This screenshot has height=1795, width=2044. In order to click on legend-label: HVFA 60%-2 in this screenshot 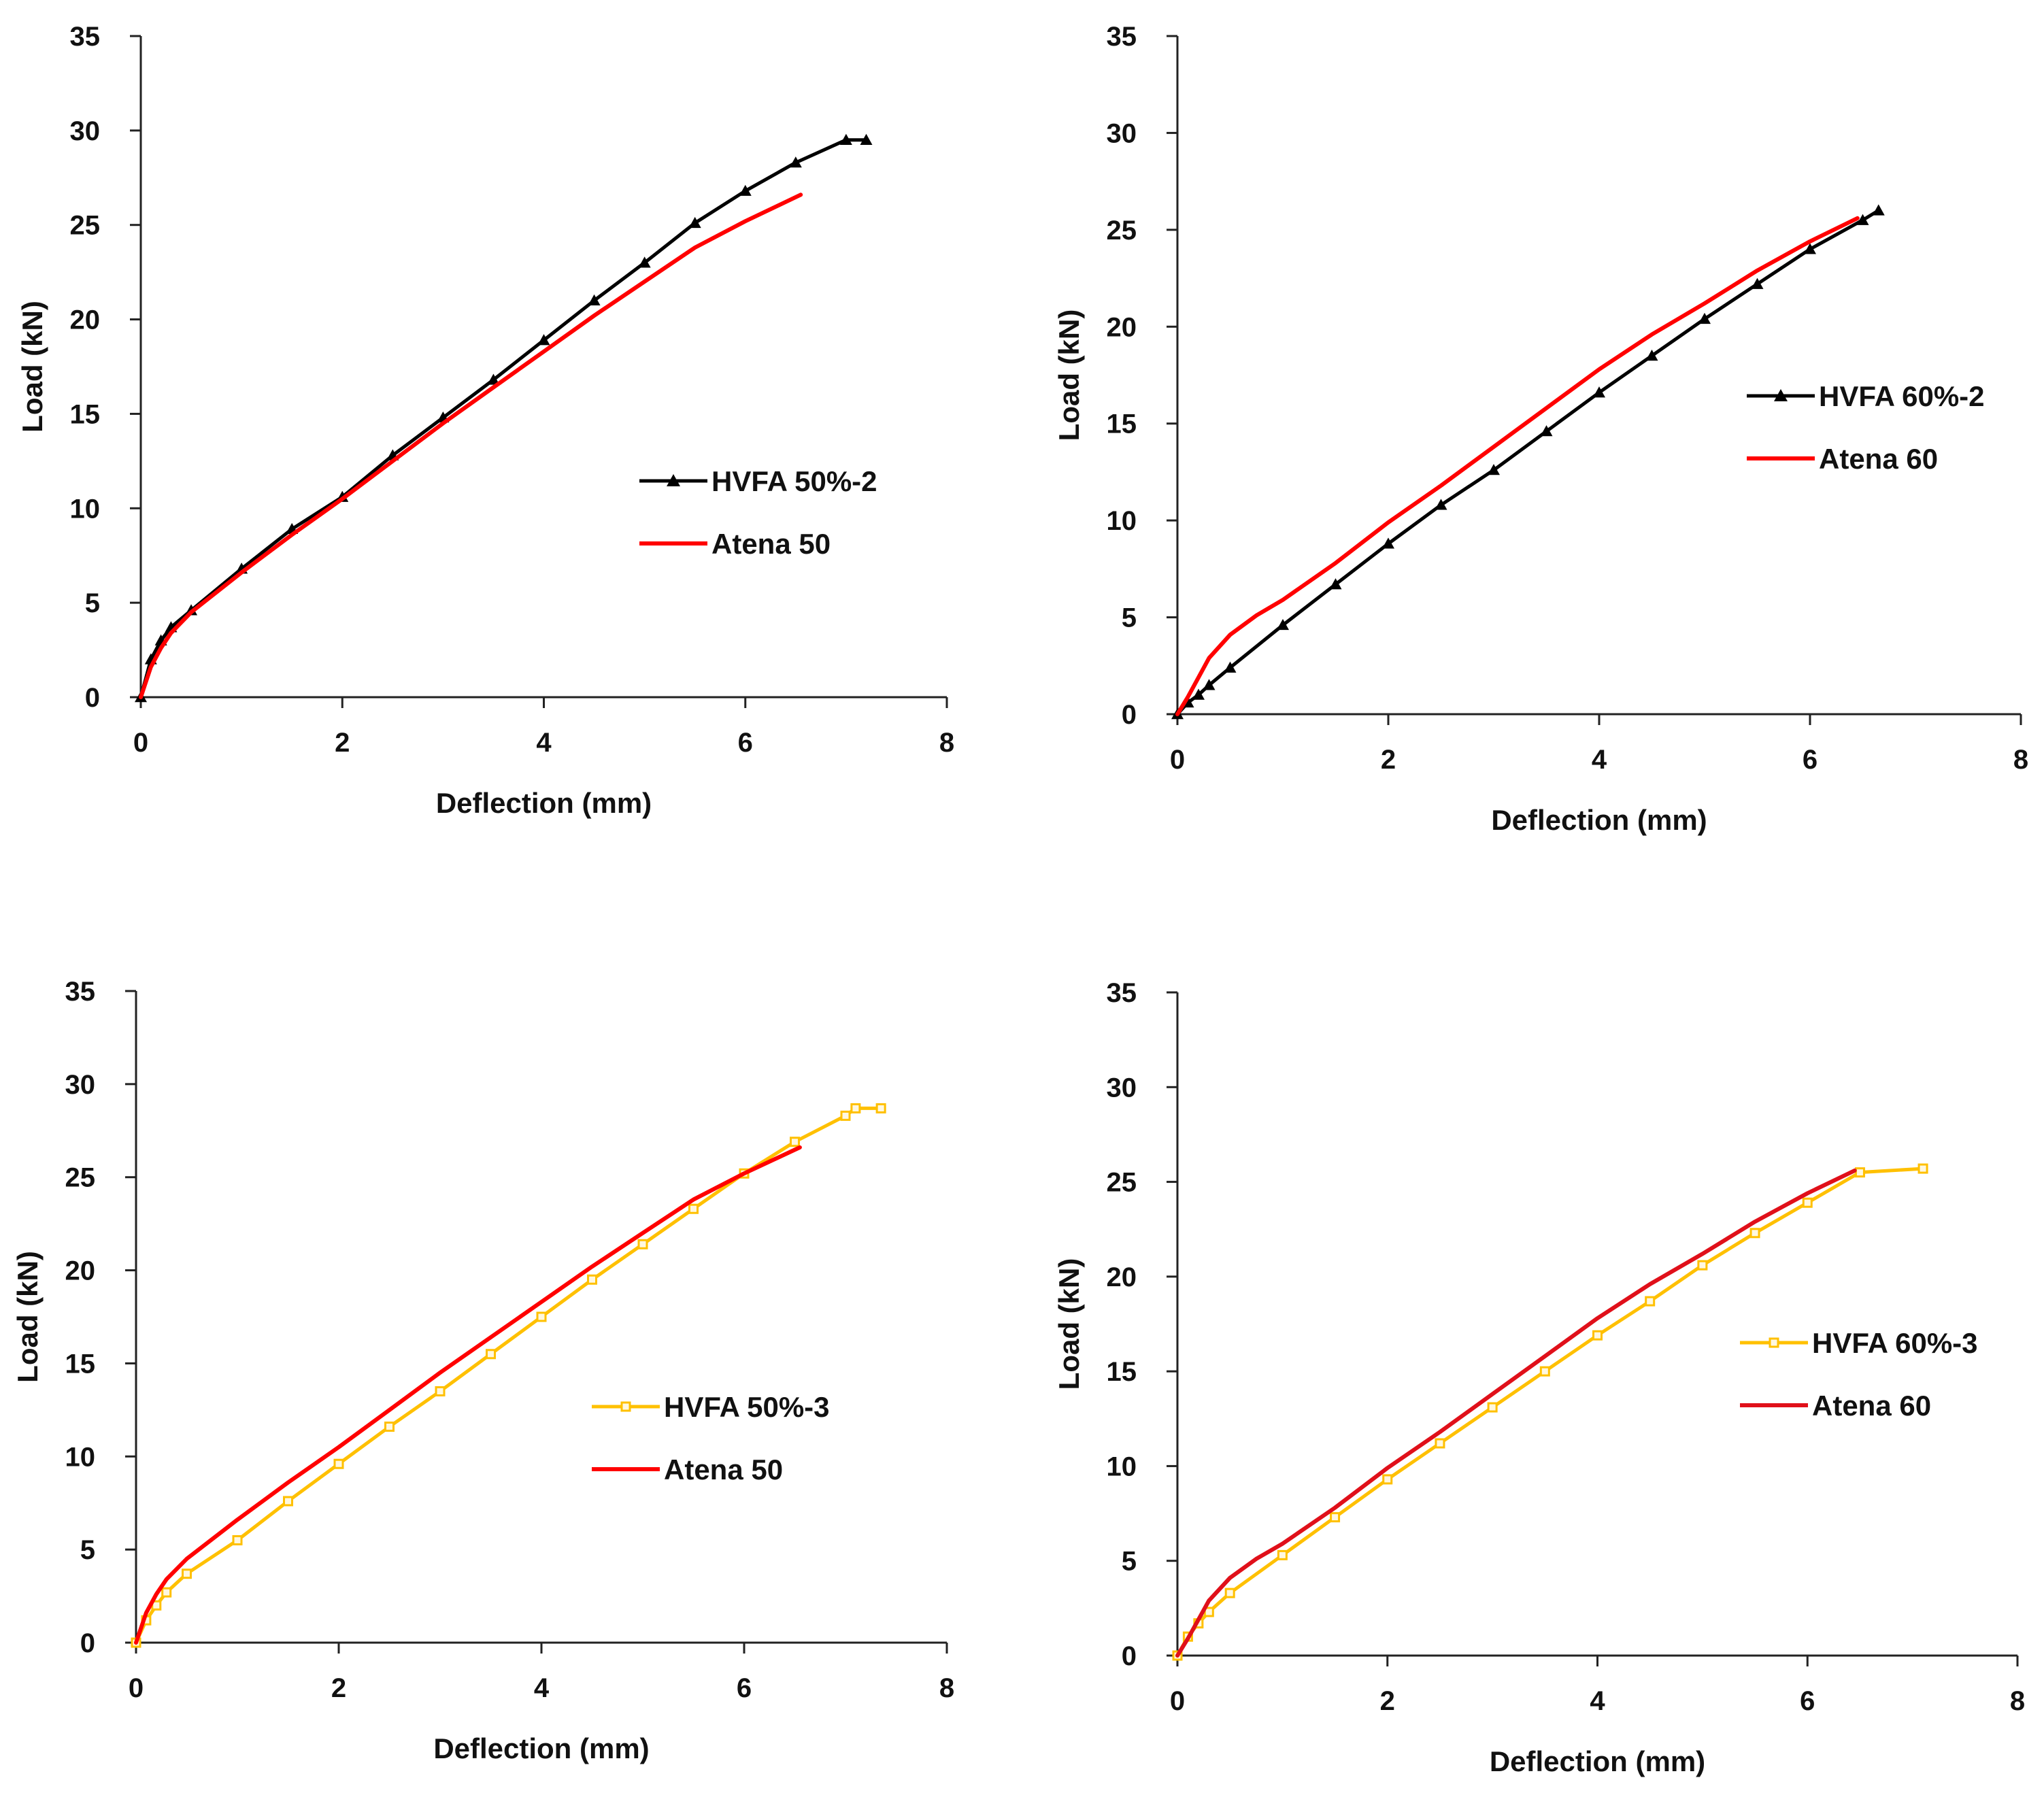, I will do `click(1902, 396)`.